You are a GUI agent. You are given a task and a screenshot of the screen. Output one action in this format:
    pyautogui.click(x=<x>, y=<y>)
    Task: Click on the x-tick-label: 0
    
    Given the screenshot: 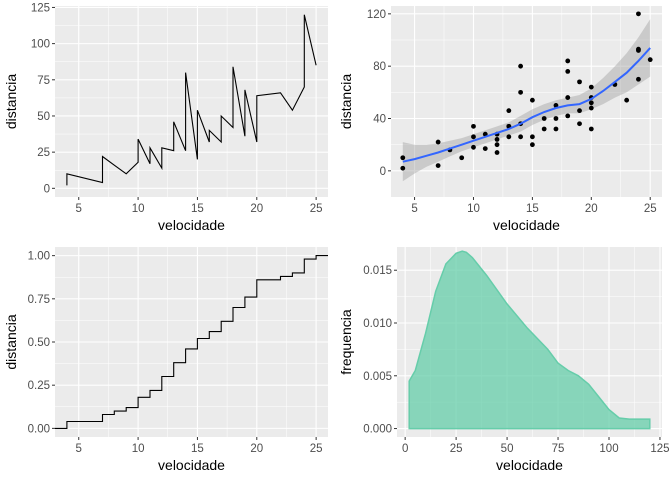 What is the action you would take?
    pyautogui.click(x=405, y=449)
    